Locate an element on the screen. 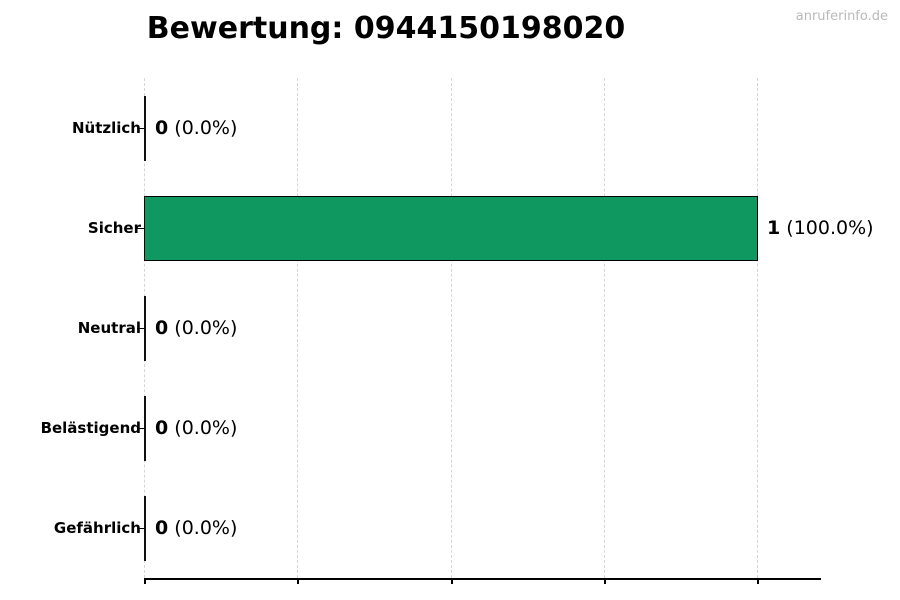 The image size is (900, 600). value-label-nuetzlich: 0 (0.0%) is located at coordinates (196, 128).